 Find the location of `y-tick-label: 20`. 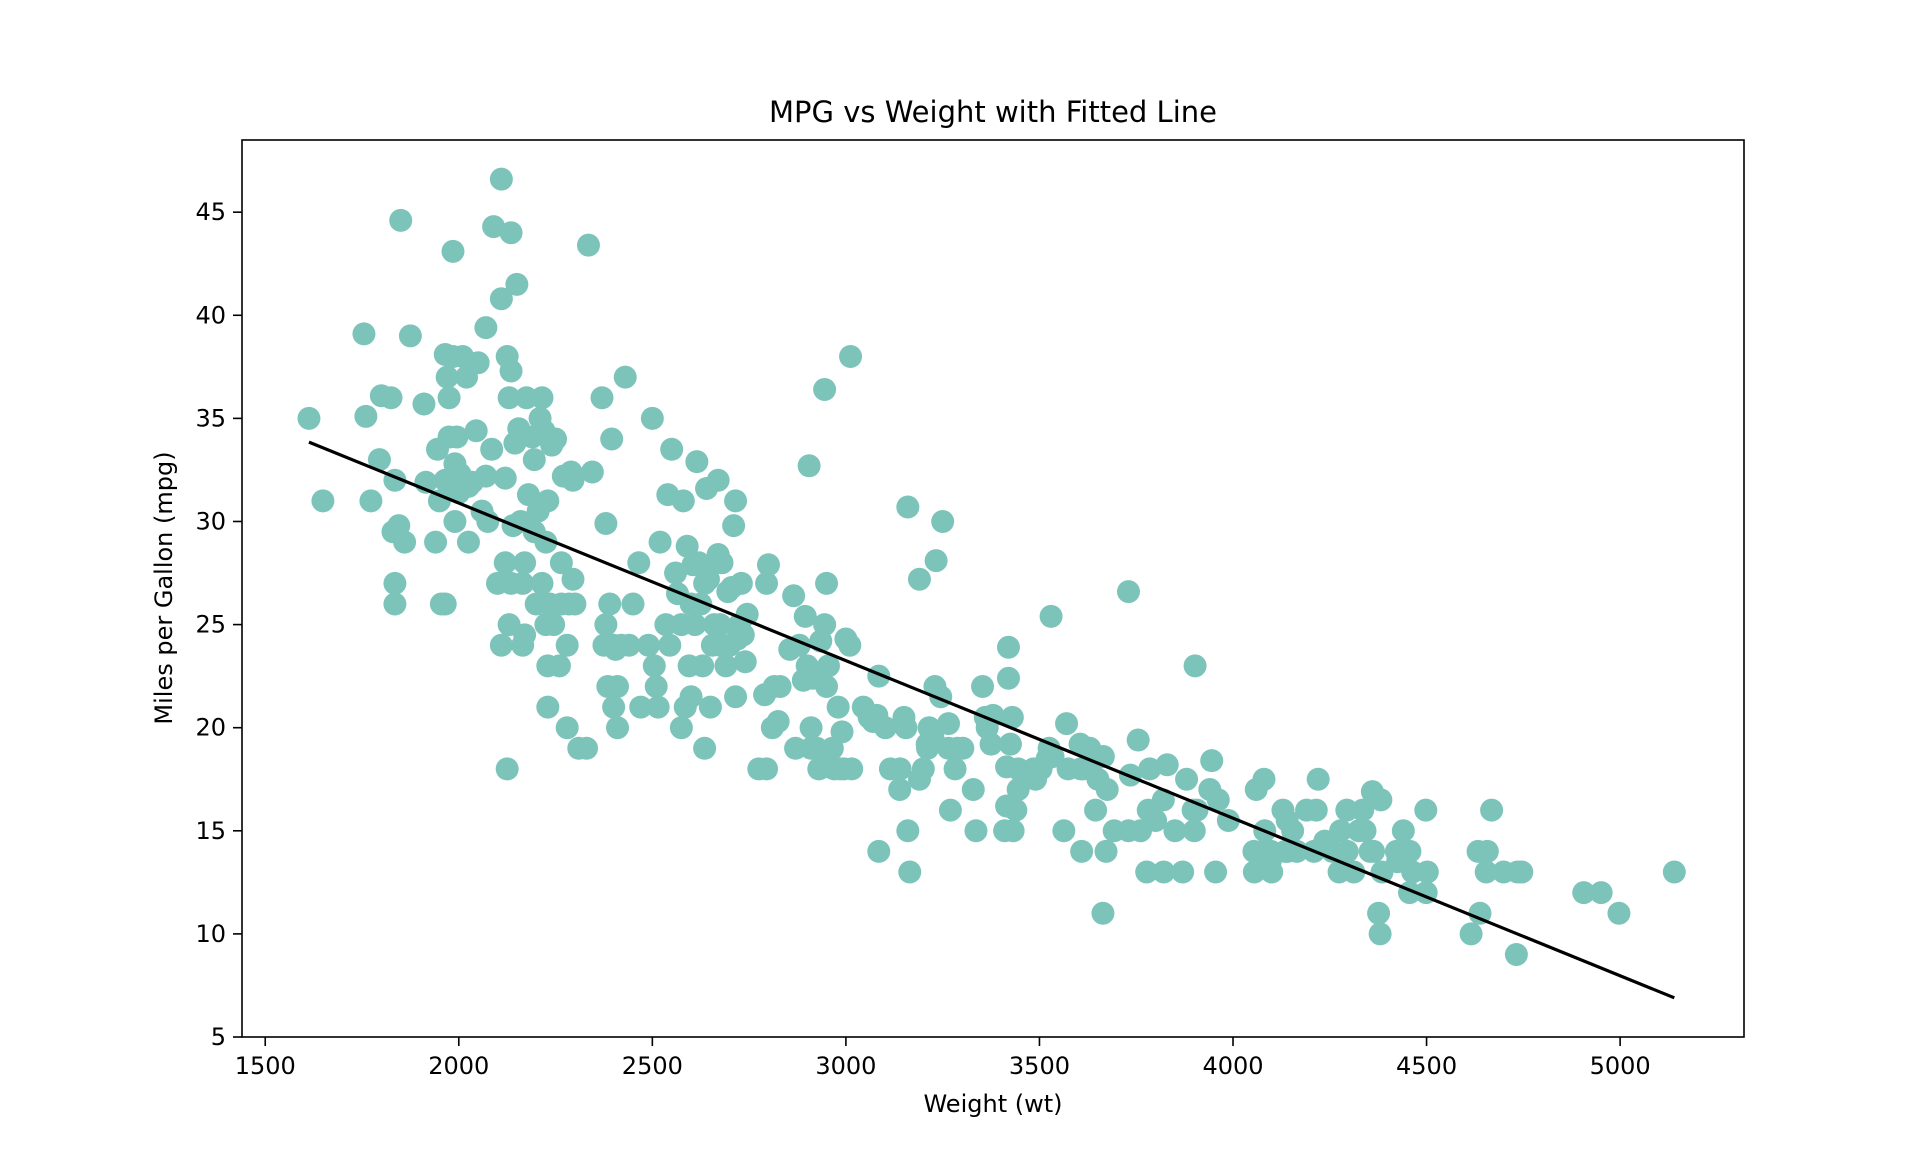

y-tick-label: 20 is located at coordinates (210, 728).